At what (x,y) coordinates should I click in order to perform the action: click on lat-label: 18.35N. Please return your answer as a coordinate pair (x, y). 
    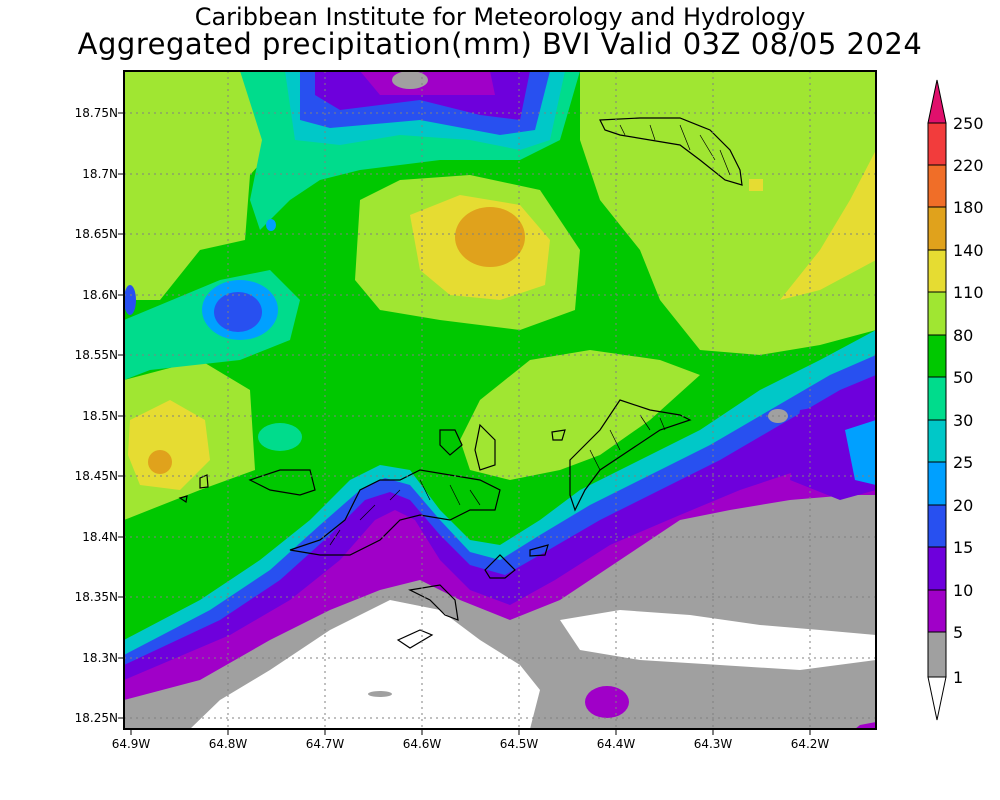
    Looking at the image, I should click on (96, 597).